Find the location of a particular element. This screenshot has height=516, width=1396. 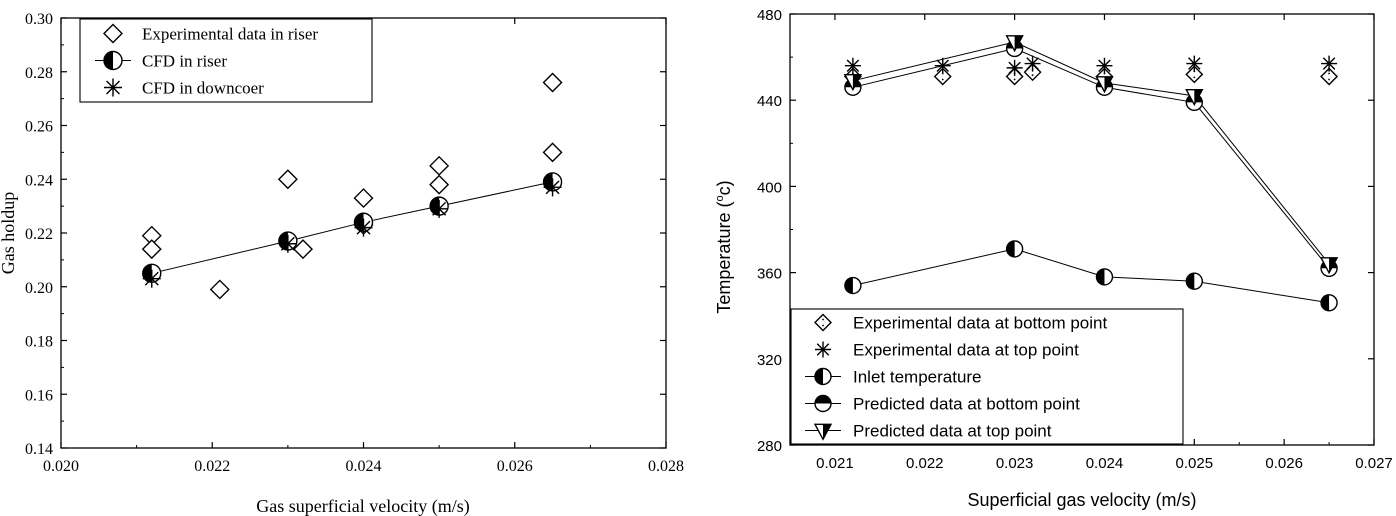

x-tick-label: 0.023 is located at coordinates (1015, 463).